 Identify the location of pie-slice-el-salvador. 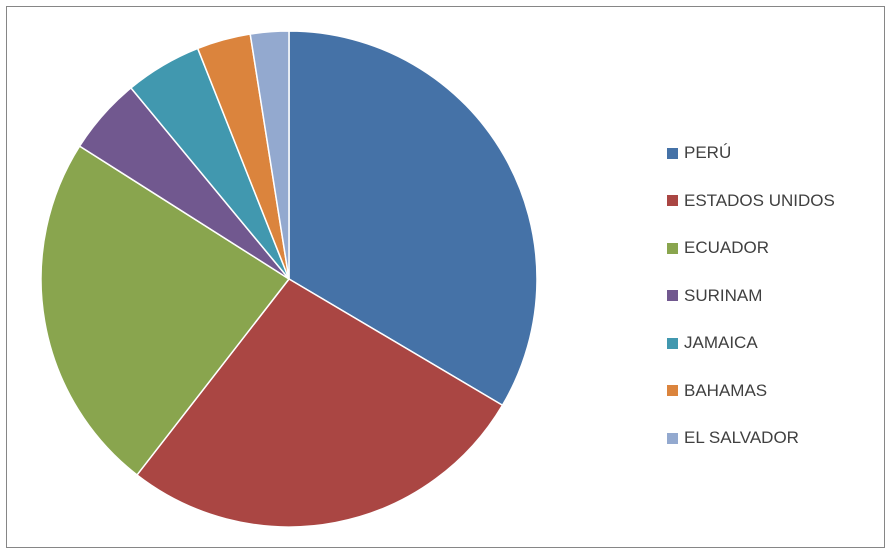
(269, 155).